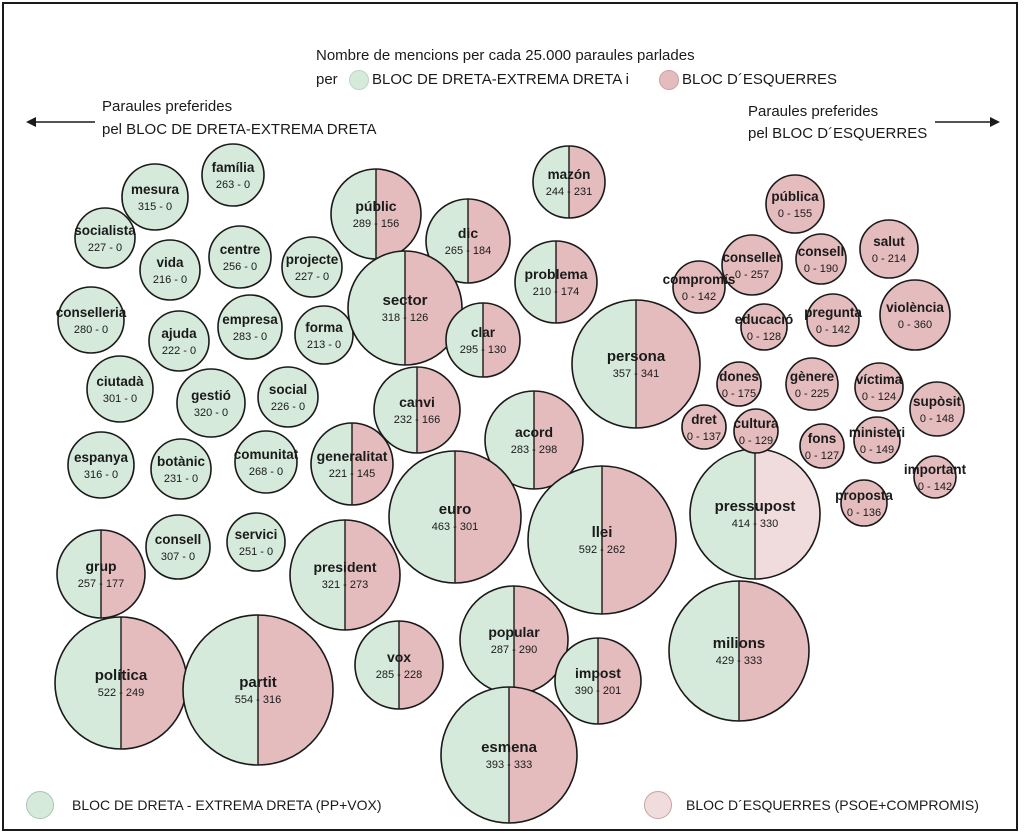 This screenshot has height=837, width=1024. I want to click on bubble-problema: problema 210 - 174, so click(556, 282).